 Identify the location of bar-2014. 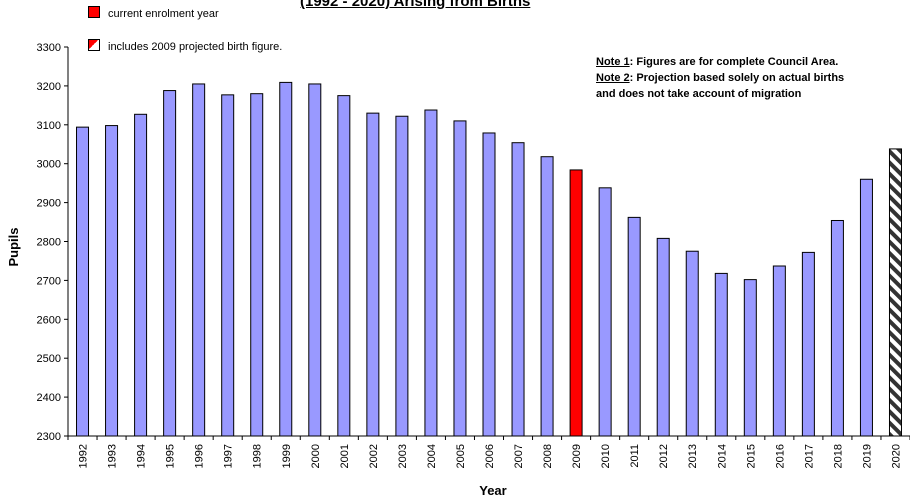
(721, 354).